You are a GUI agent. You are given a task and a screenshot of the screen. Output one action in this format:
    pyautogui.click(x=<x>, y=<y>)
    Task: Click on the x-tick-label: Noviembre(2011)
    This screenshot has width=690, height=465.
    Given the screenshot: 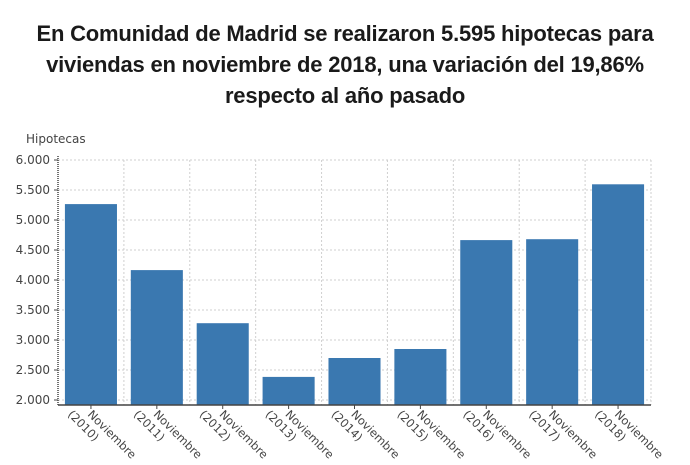 What is the action you would take?
    pyautogui.click(x=168, y=431)
    